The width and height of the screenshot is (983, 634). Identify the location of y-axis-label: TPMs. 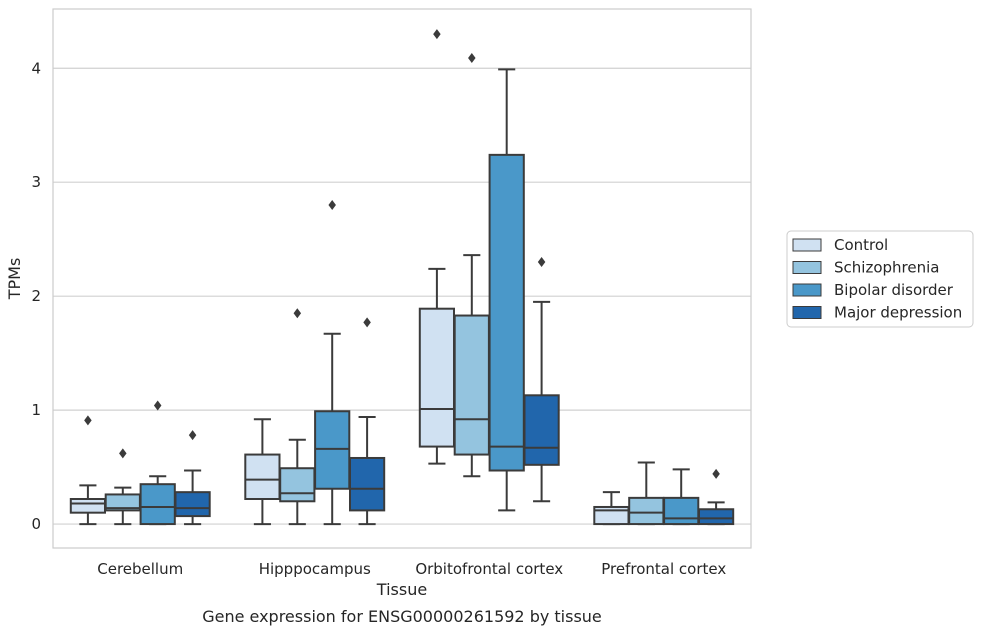
(14, 279).